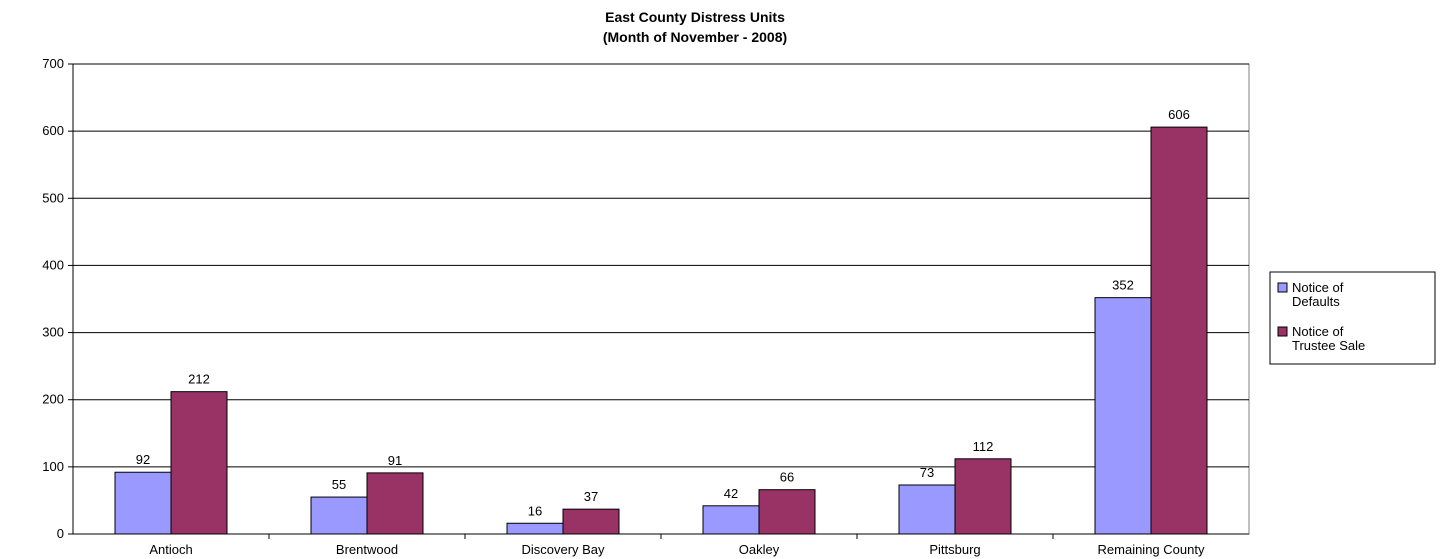  Describe the element at coordinates (1316, 301) in the screenshot. I see `legend-label: Defaults` at that location.